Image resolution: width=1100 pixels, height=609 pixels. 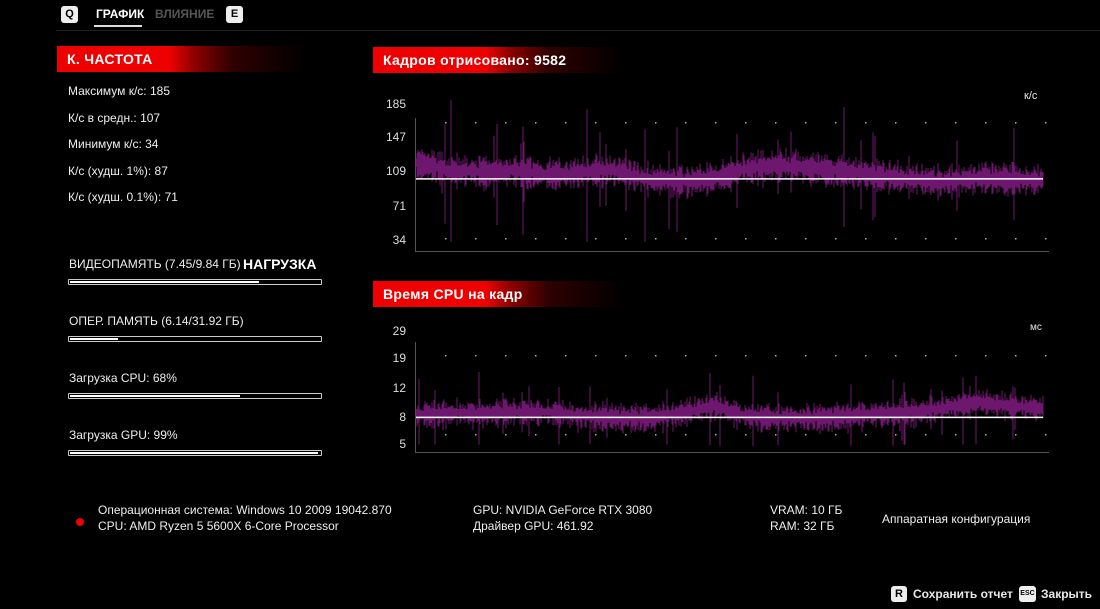 I want to click on y-tick-label: 185, so click(x=395, y=104).